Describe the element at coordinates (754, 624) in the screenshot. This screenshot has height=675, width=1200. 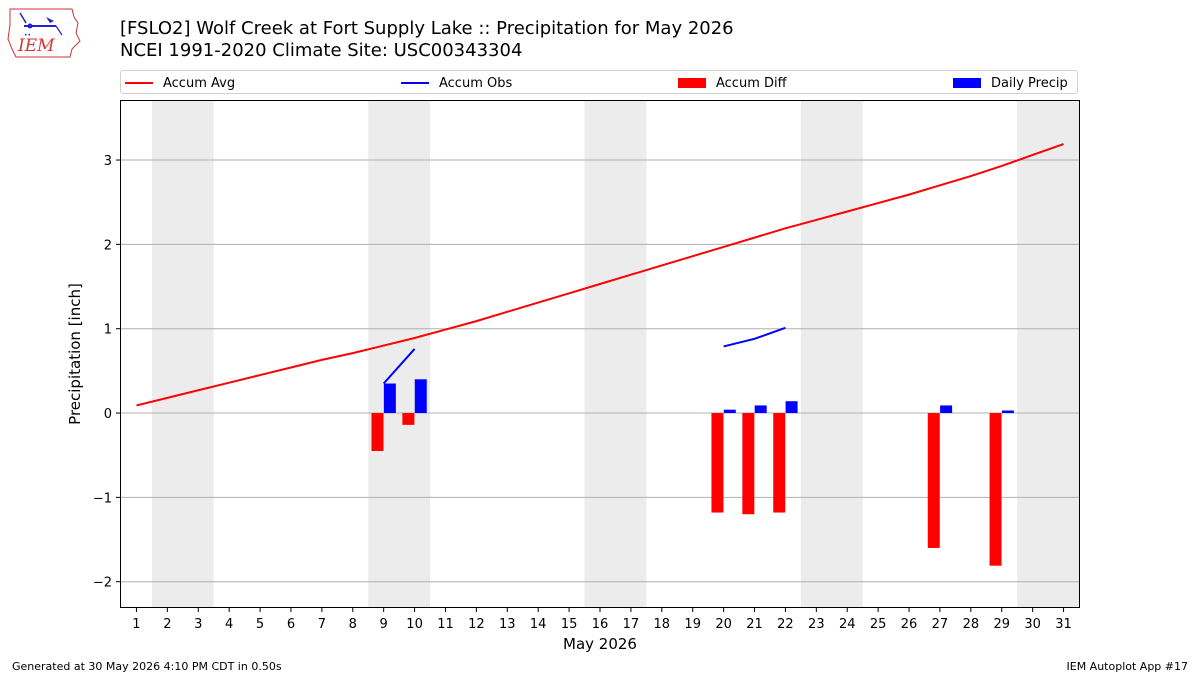
I see `x-tick-label: 21` at that location.